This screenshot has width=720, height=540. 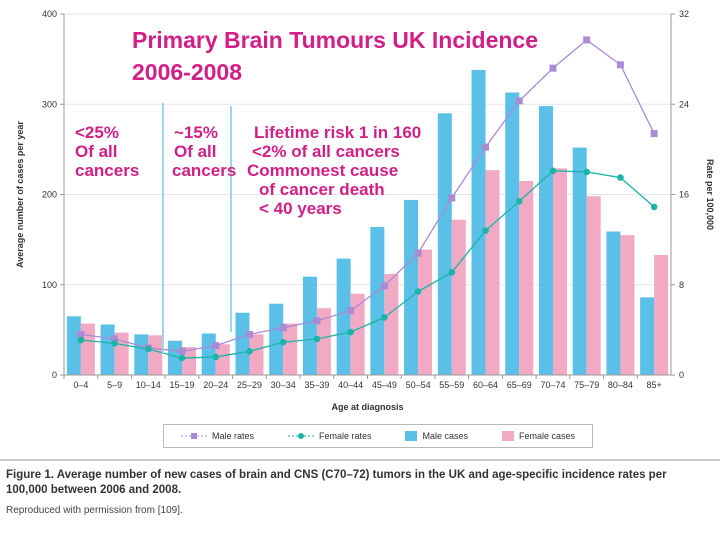 I want to click on legend-swatch-male-cases, so click(x=411, y=436).